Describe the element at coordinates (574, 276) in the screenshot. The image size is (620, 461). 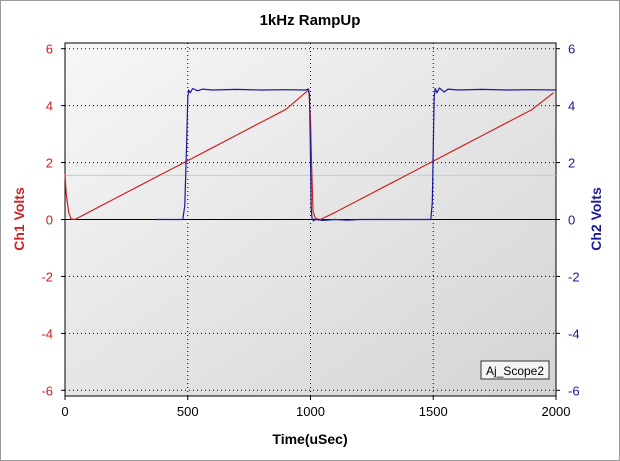
I see `y-tick-label-right: -2` at that location.